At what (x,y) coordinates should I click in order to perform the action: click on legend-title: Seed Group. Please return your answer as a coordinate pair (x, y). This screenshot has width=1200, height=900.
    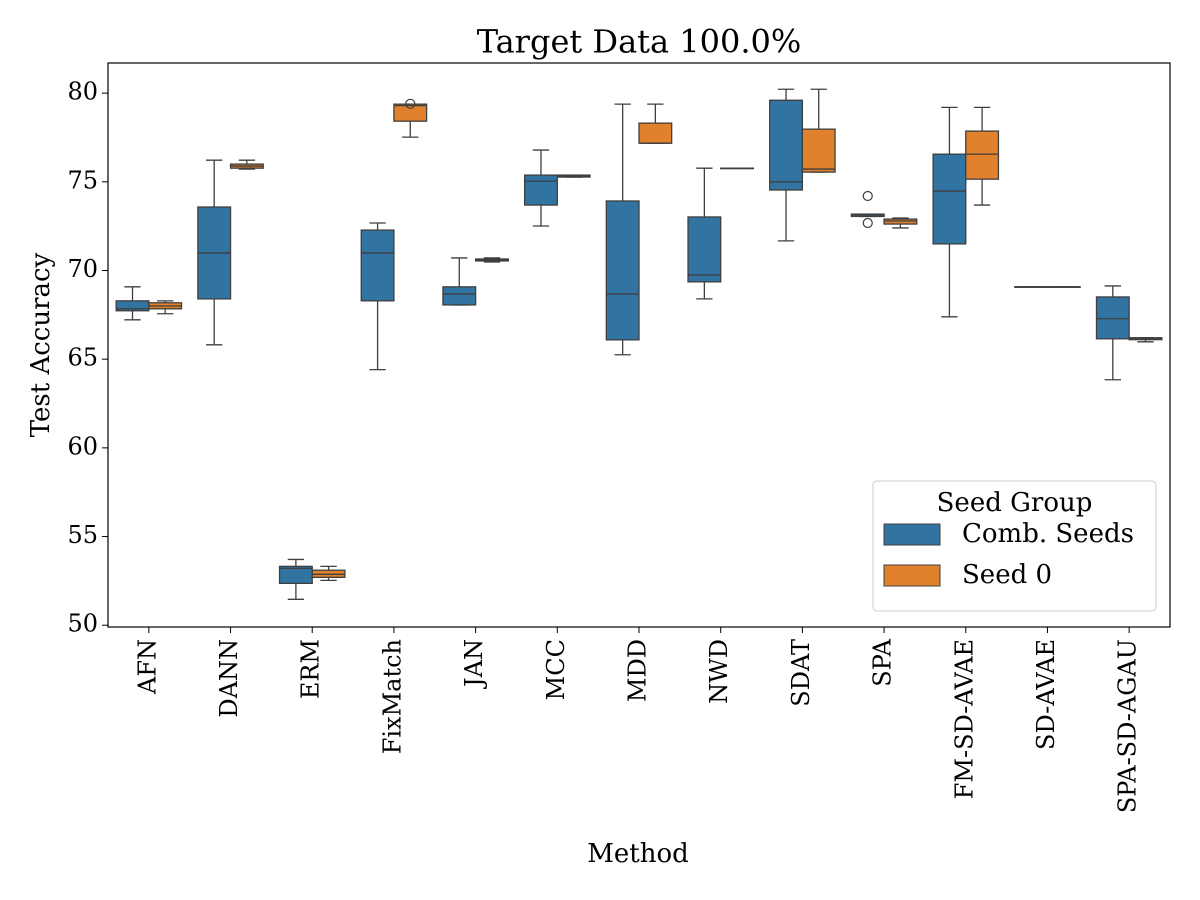
    Looking at the image, I should click on (1015, 503).